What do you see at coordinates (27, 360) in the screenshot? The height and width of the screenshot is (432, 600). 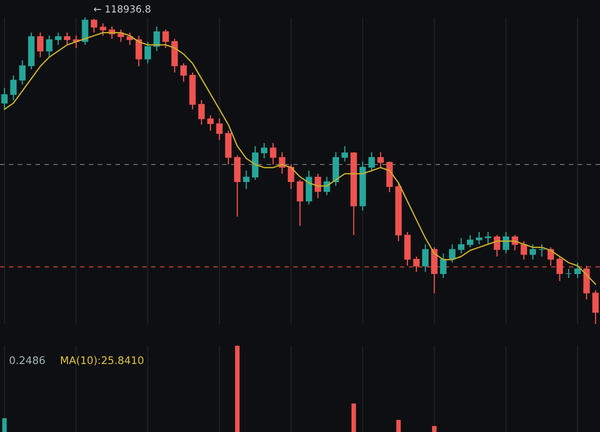 I see `annotation: 0.2486` at bounding box center [27, 360].